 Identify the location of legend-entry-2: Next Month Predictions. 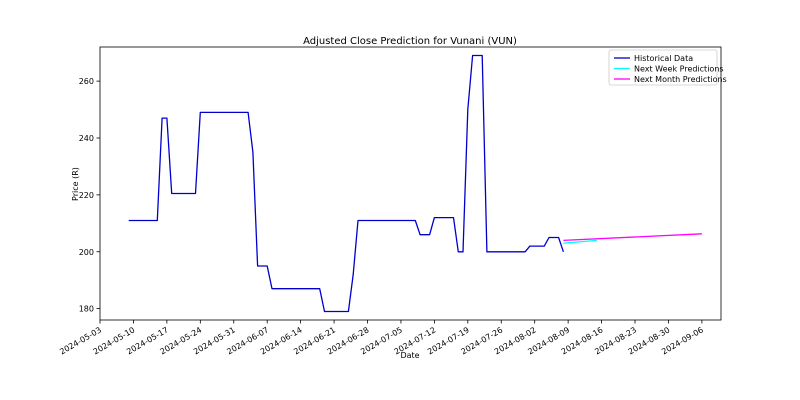
(680, 79).